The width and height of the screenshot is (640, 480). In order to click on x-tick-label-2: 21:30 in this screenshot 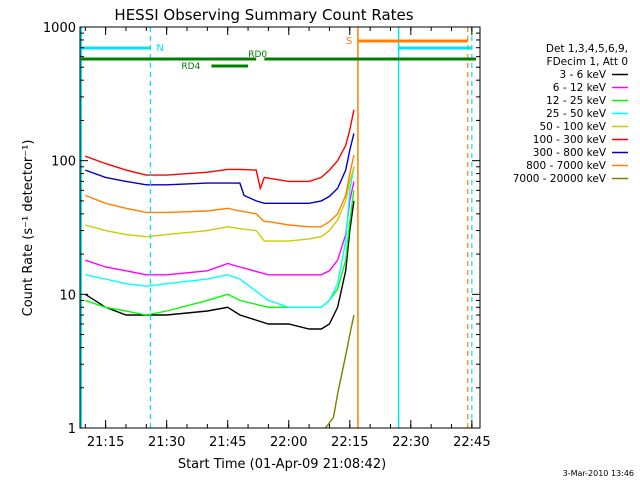, I will do `click(166, 442)`.